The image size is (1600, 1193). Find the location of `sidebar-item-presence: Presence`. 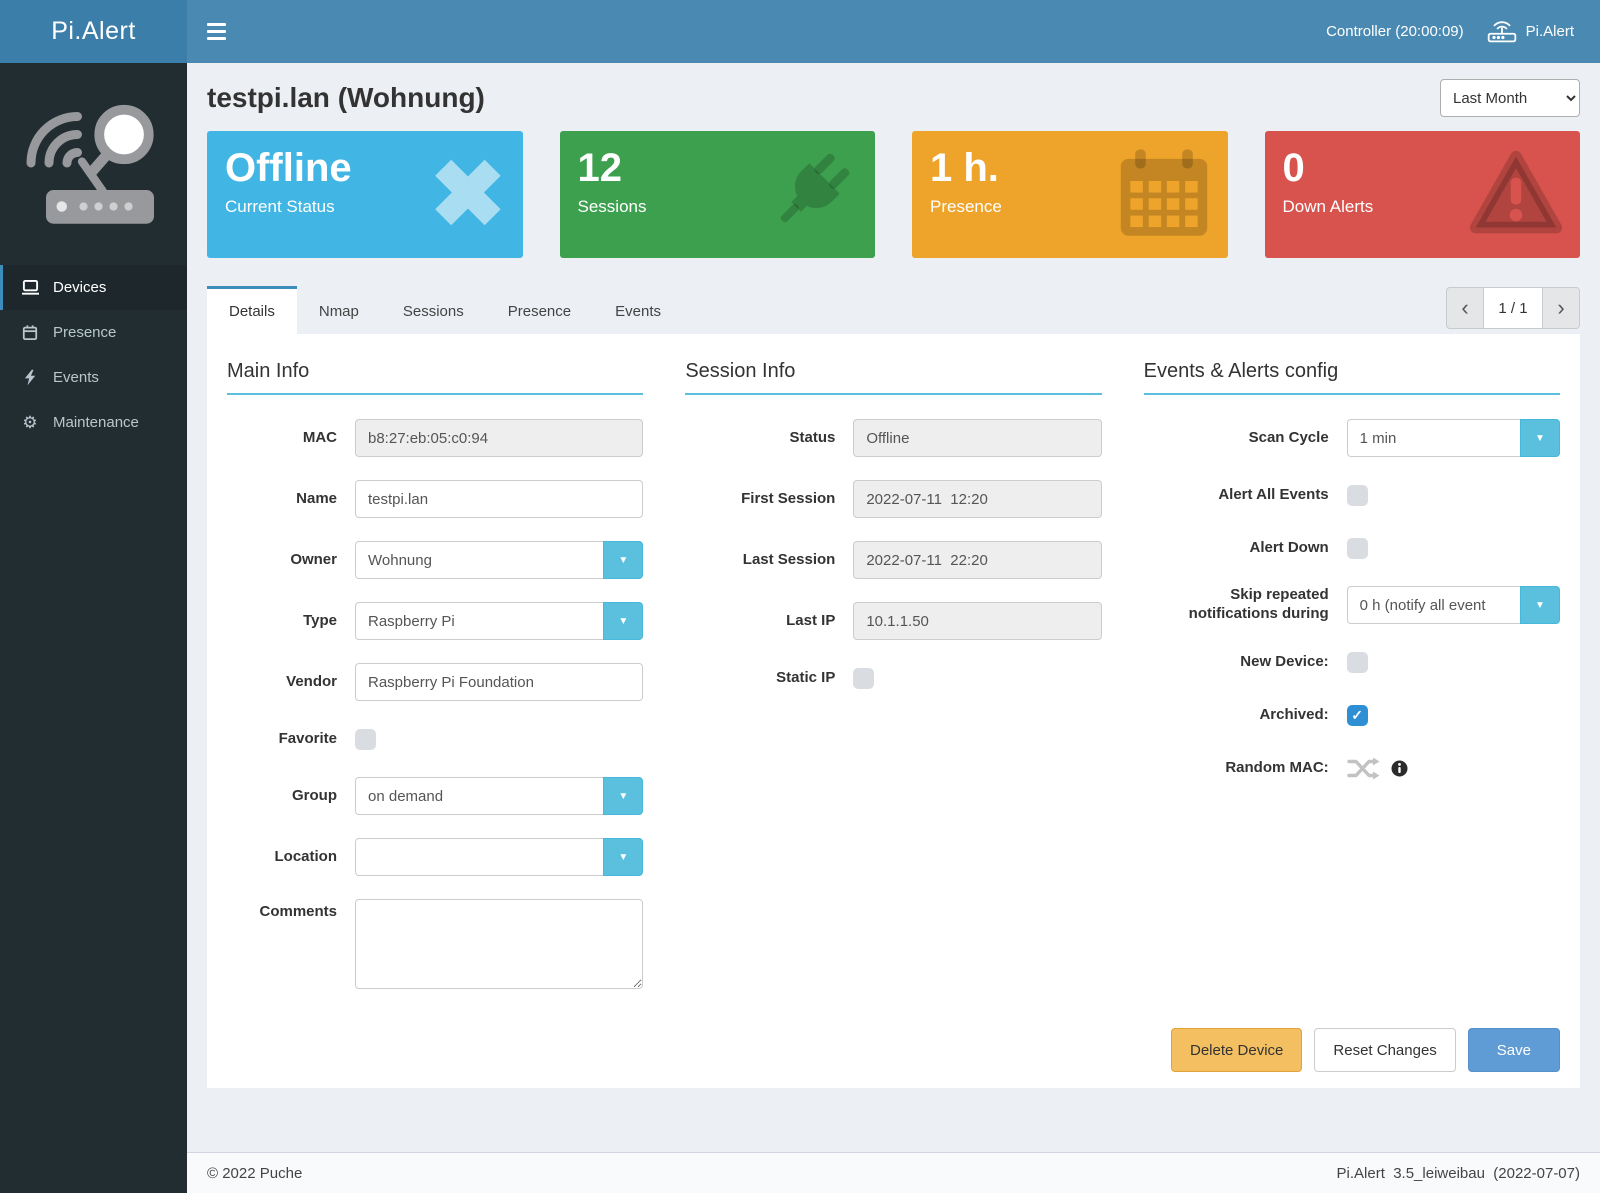

sidebar-item-presence: Presence is located at coordinates (93, 332).